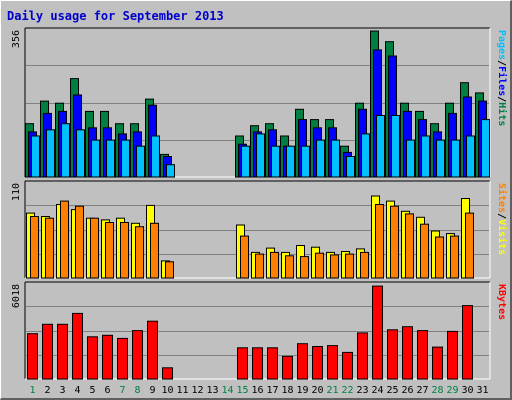  Describe the element at coordinates (47, 390) in the screenshot. I see `x-tick-day-2: 2` at that location.